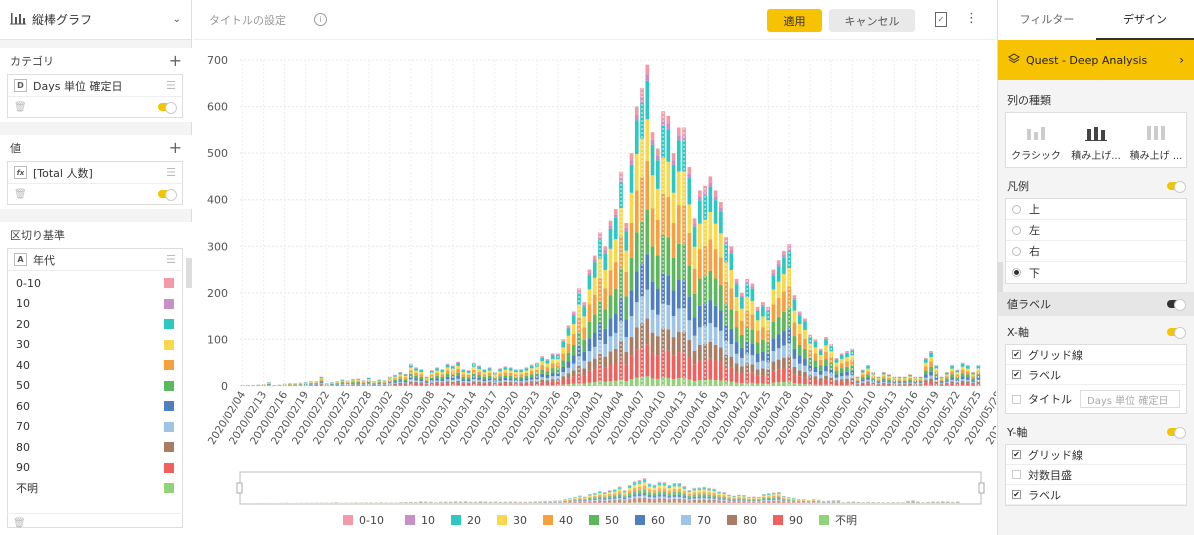  What do you see at coordinates (1096, 209) in the screenshot?
I see `legend-position-top: 上` at bounding box center [1096, 209].